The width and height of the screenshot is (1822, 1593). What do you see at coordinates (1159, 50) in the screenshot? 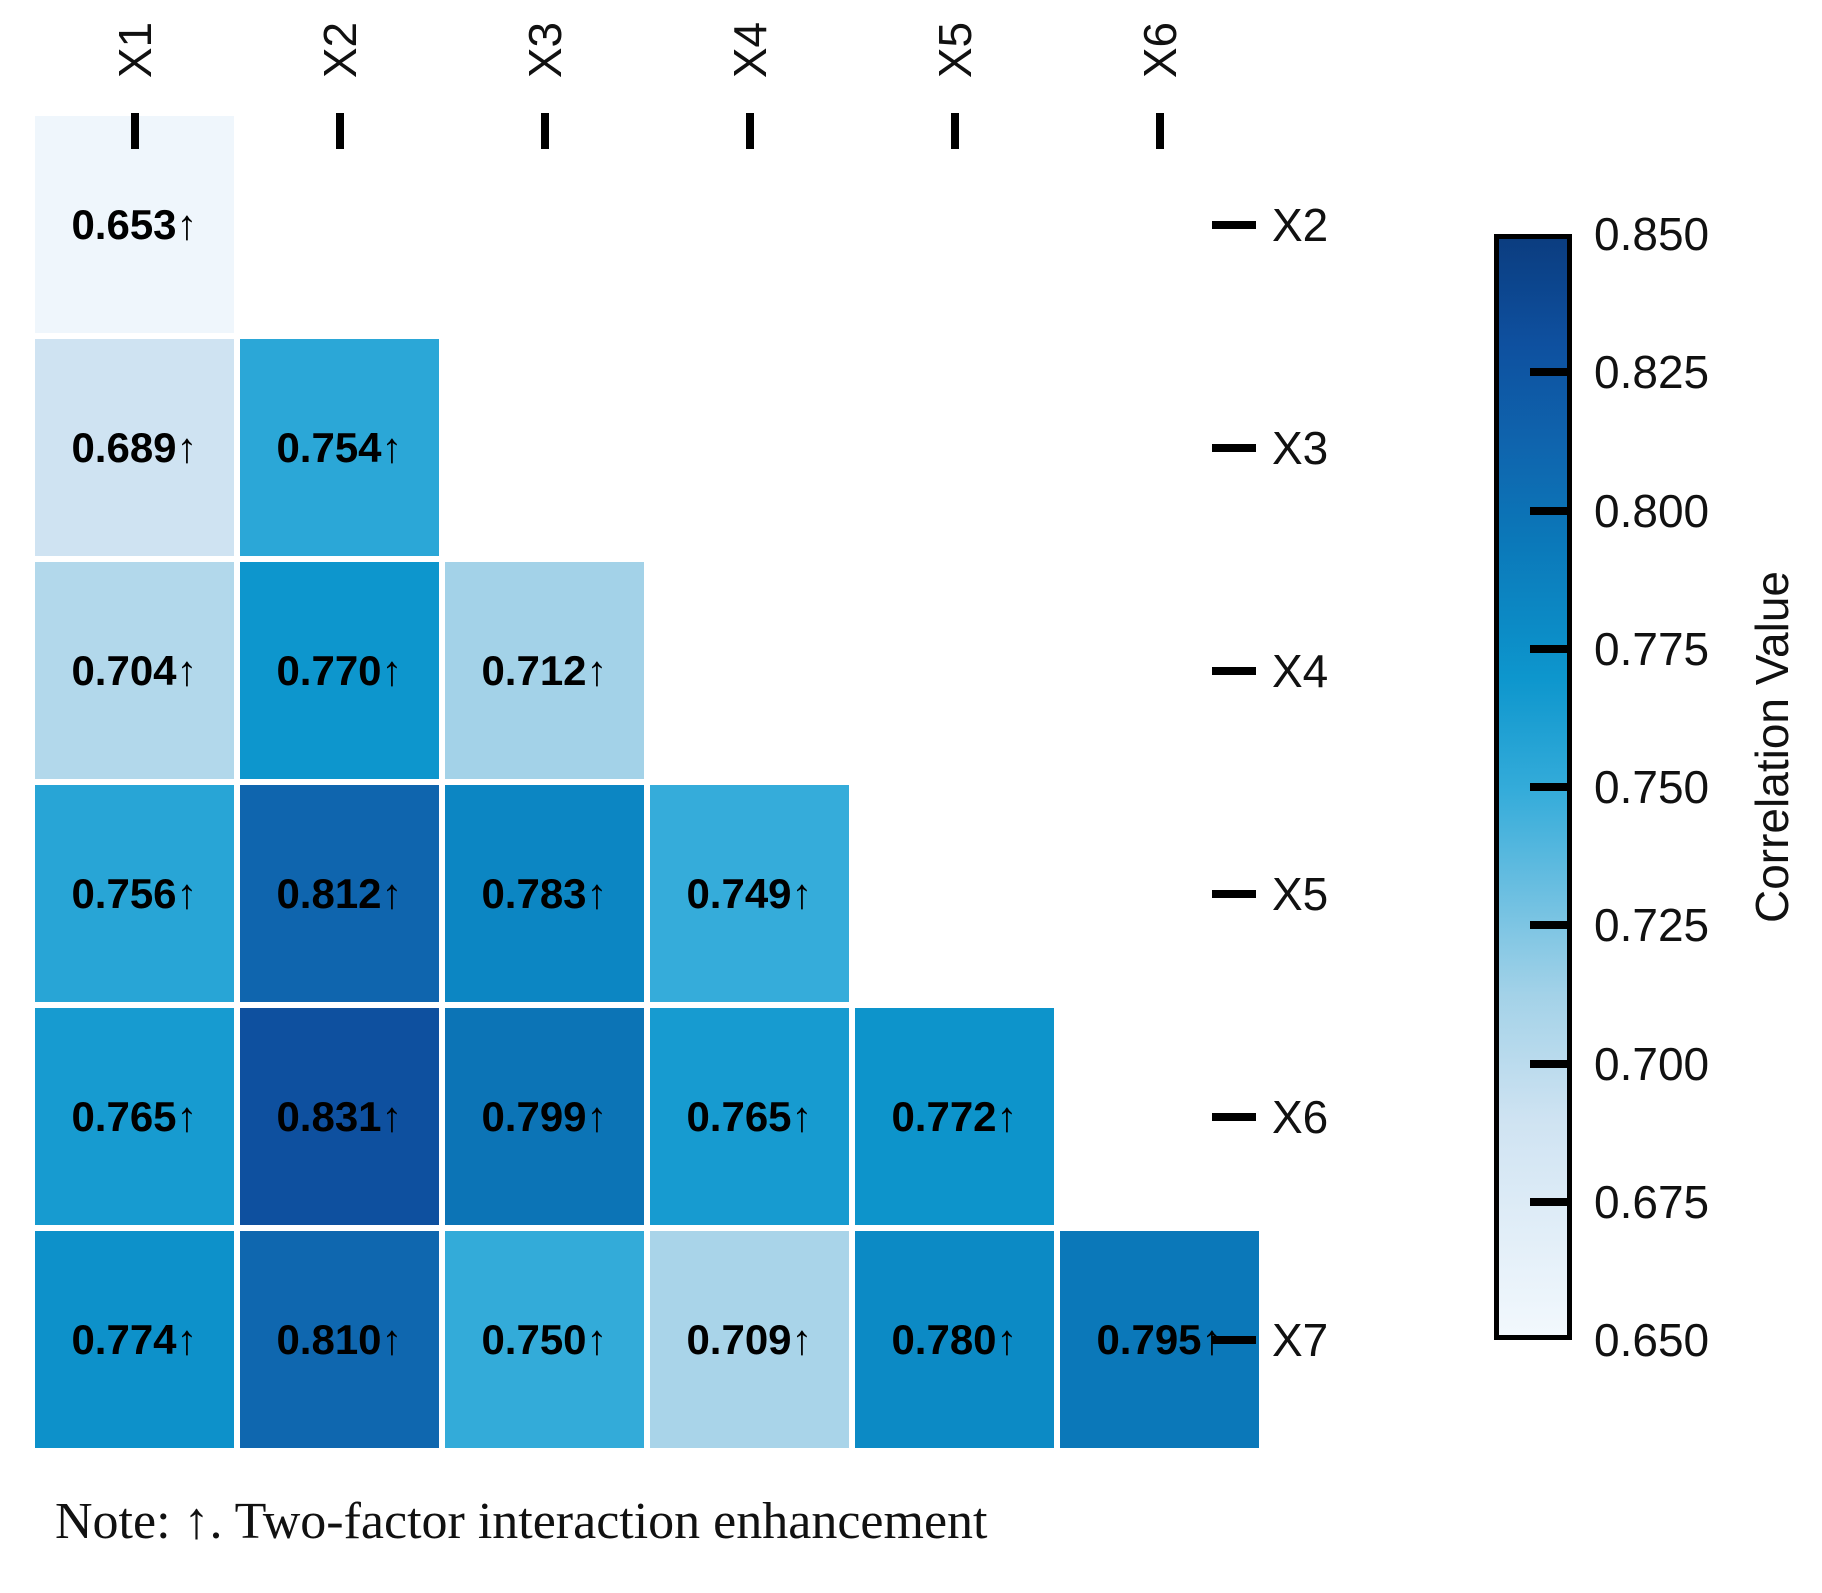
I see `x-tick-label-X6: X6` at bounding box center [1159, 50].